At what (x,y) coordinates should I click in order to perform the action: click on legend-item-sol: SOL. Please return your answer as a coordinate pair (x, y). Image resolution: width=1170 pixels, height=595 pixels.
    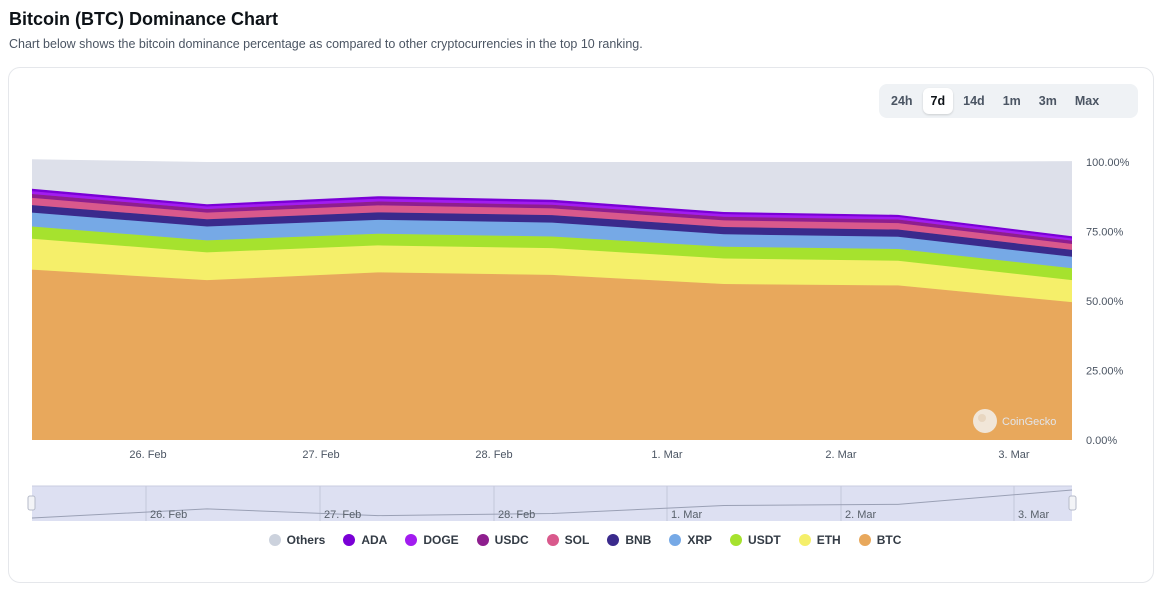
    Looking at the image, I should click on (568, 540).